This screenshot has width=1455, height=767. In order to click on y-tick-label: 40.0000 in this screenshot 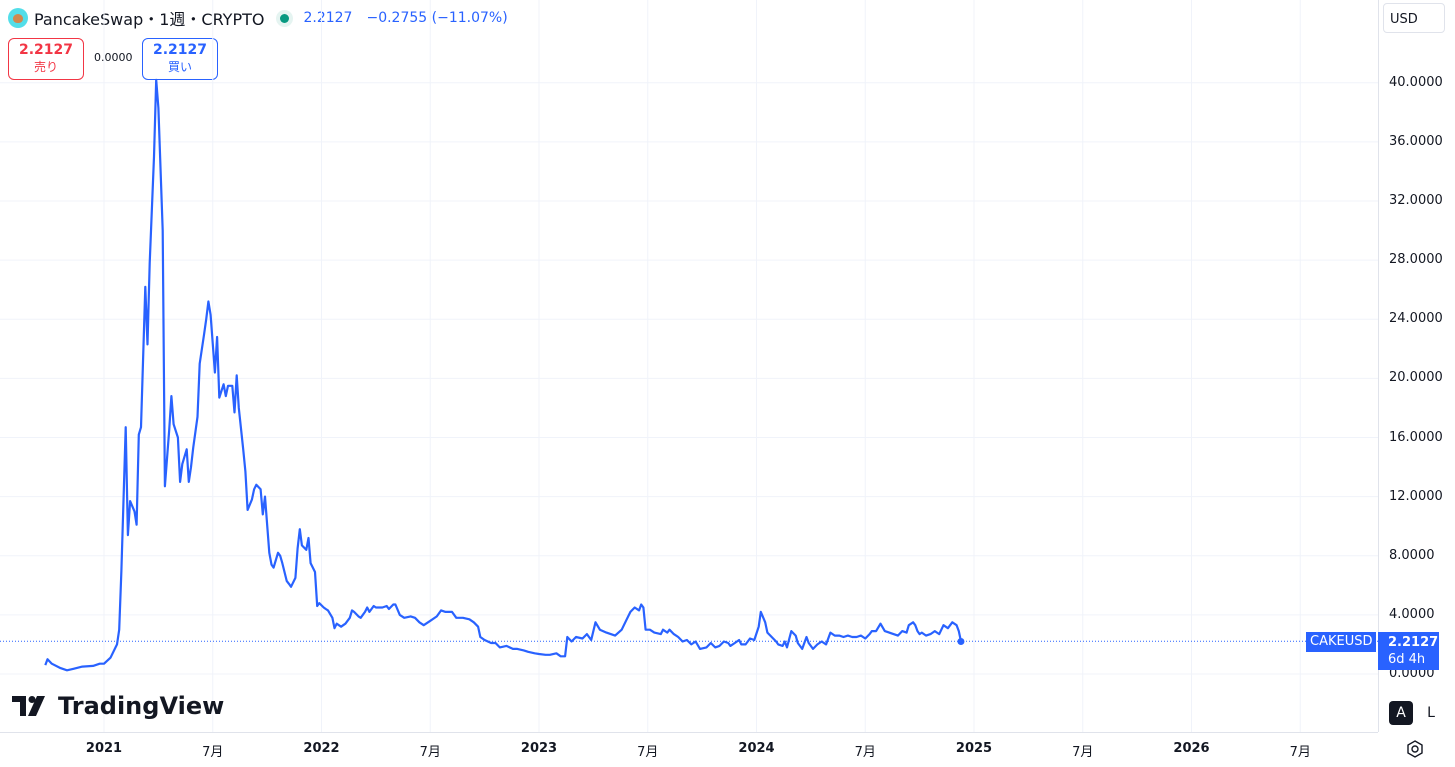, I will do `click(1416, 82)`.